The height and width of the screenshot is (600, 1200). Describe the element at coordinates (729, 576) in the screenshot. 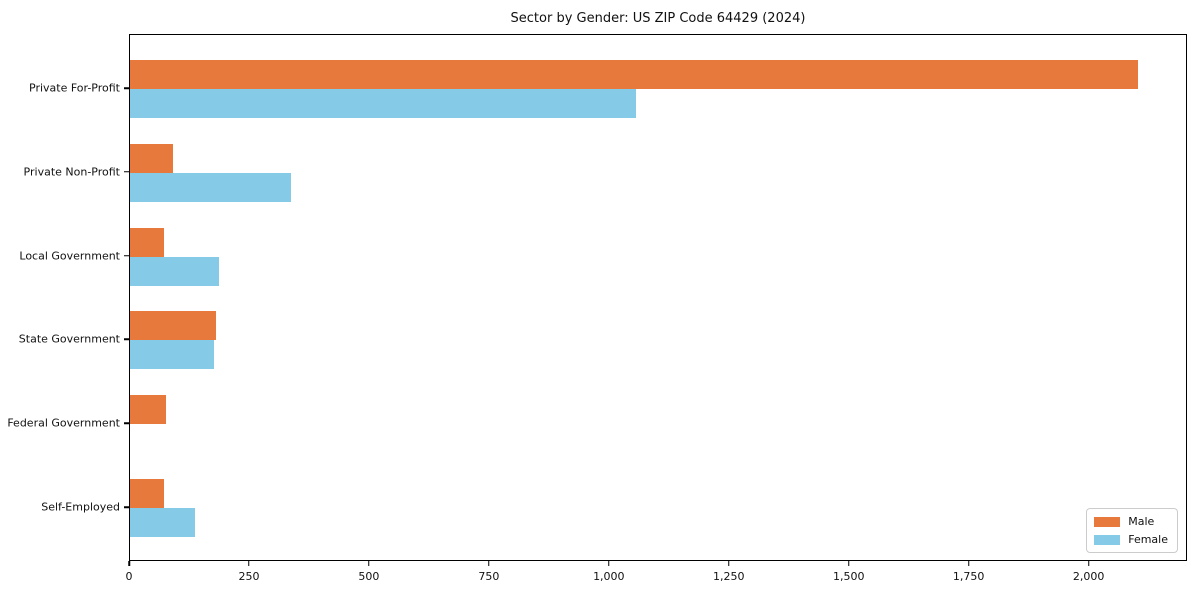

I see `x-tick-label: 1,250` at that location.